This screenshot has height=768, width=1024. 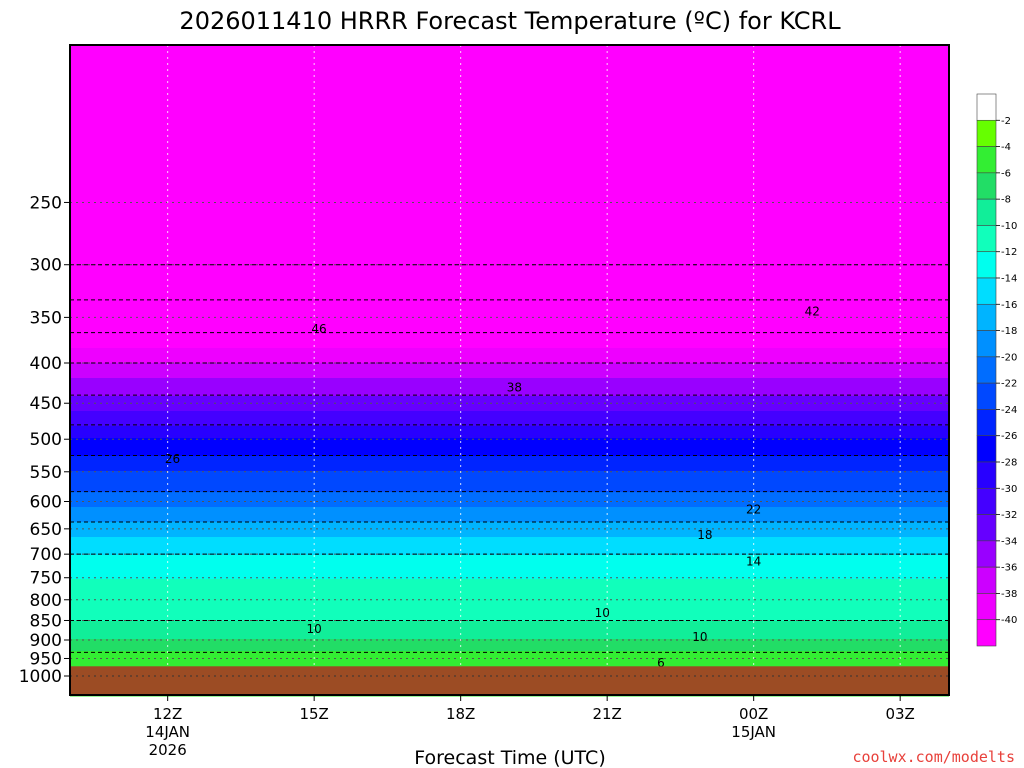 I want to click on colorbar-label: -20, so click(x=1009, y=357).